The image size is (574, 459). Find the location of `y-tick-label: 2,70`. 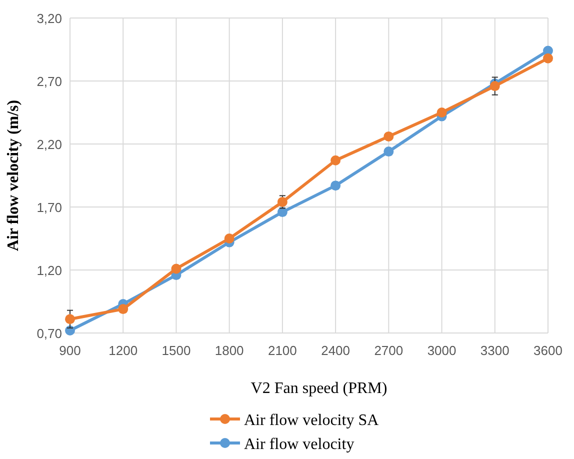

y-tick-label: 2,70 is located at coordinates (49, 81).